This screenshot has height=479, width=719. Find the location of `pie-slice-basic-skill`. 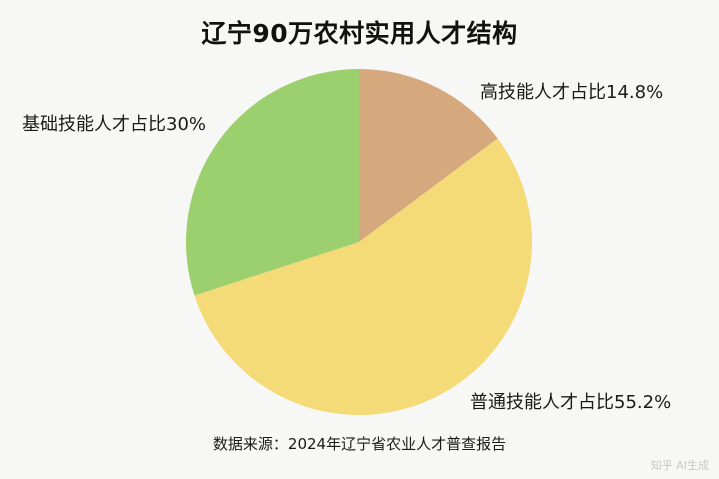

pie-slice-basic-skill is located at coordinates (272, 182).